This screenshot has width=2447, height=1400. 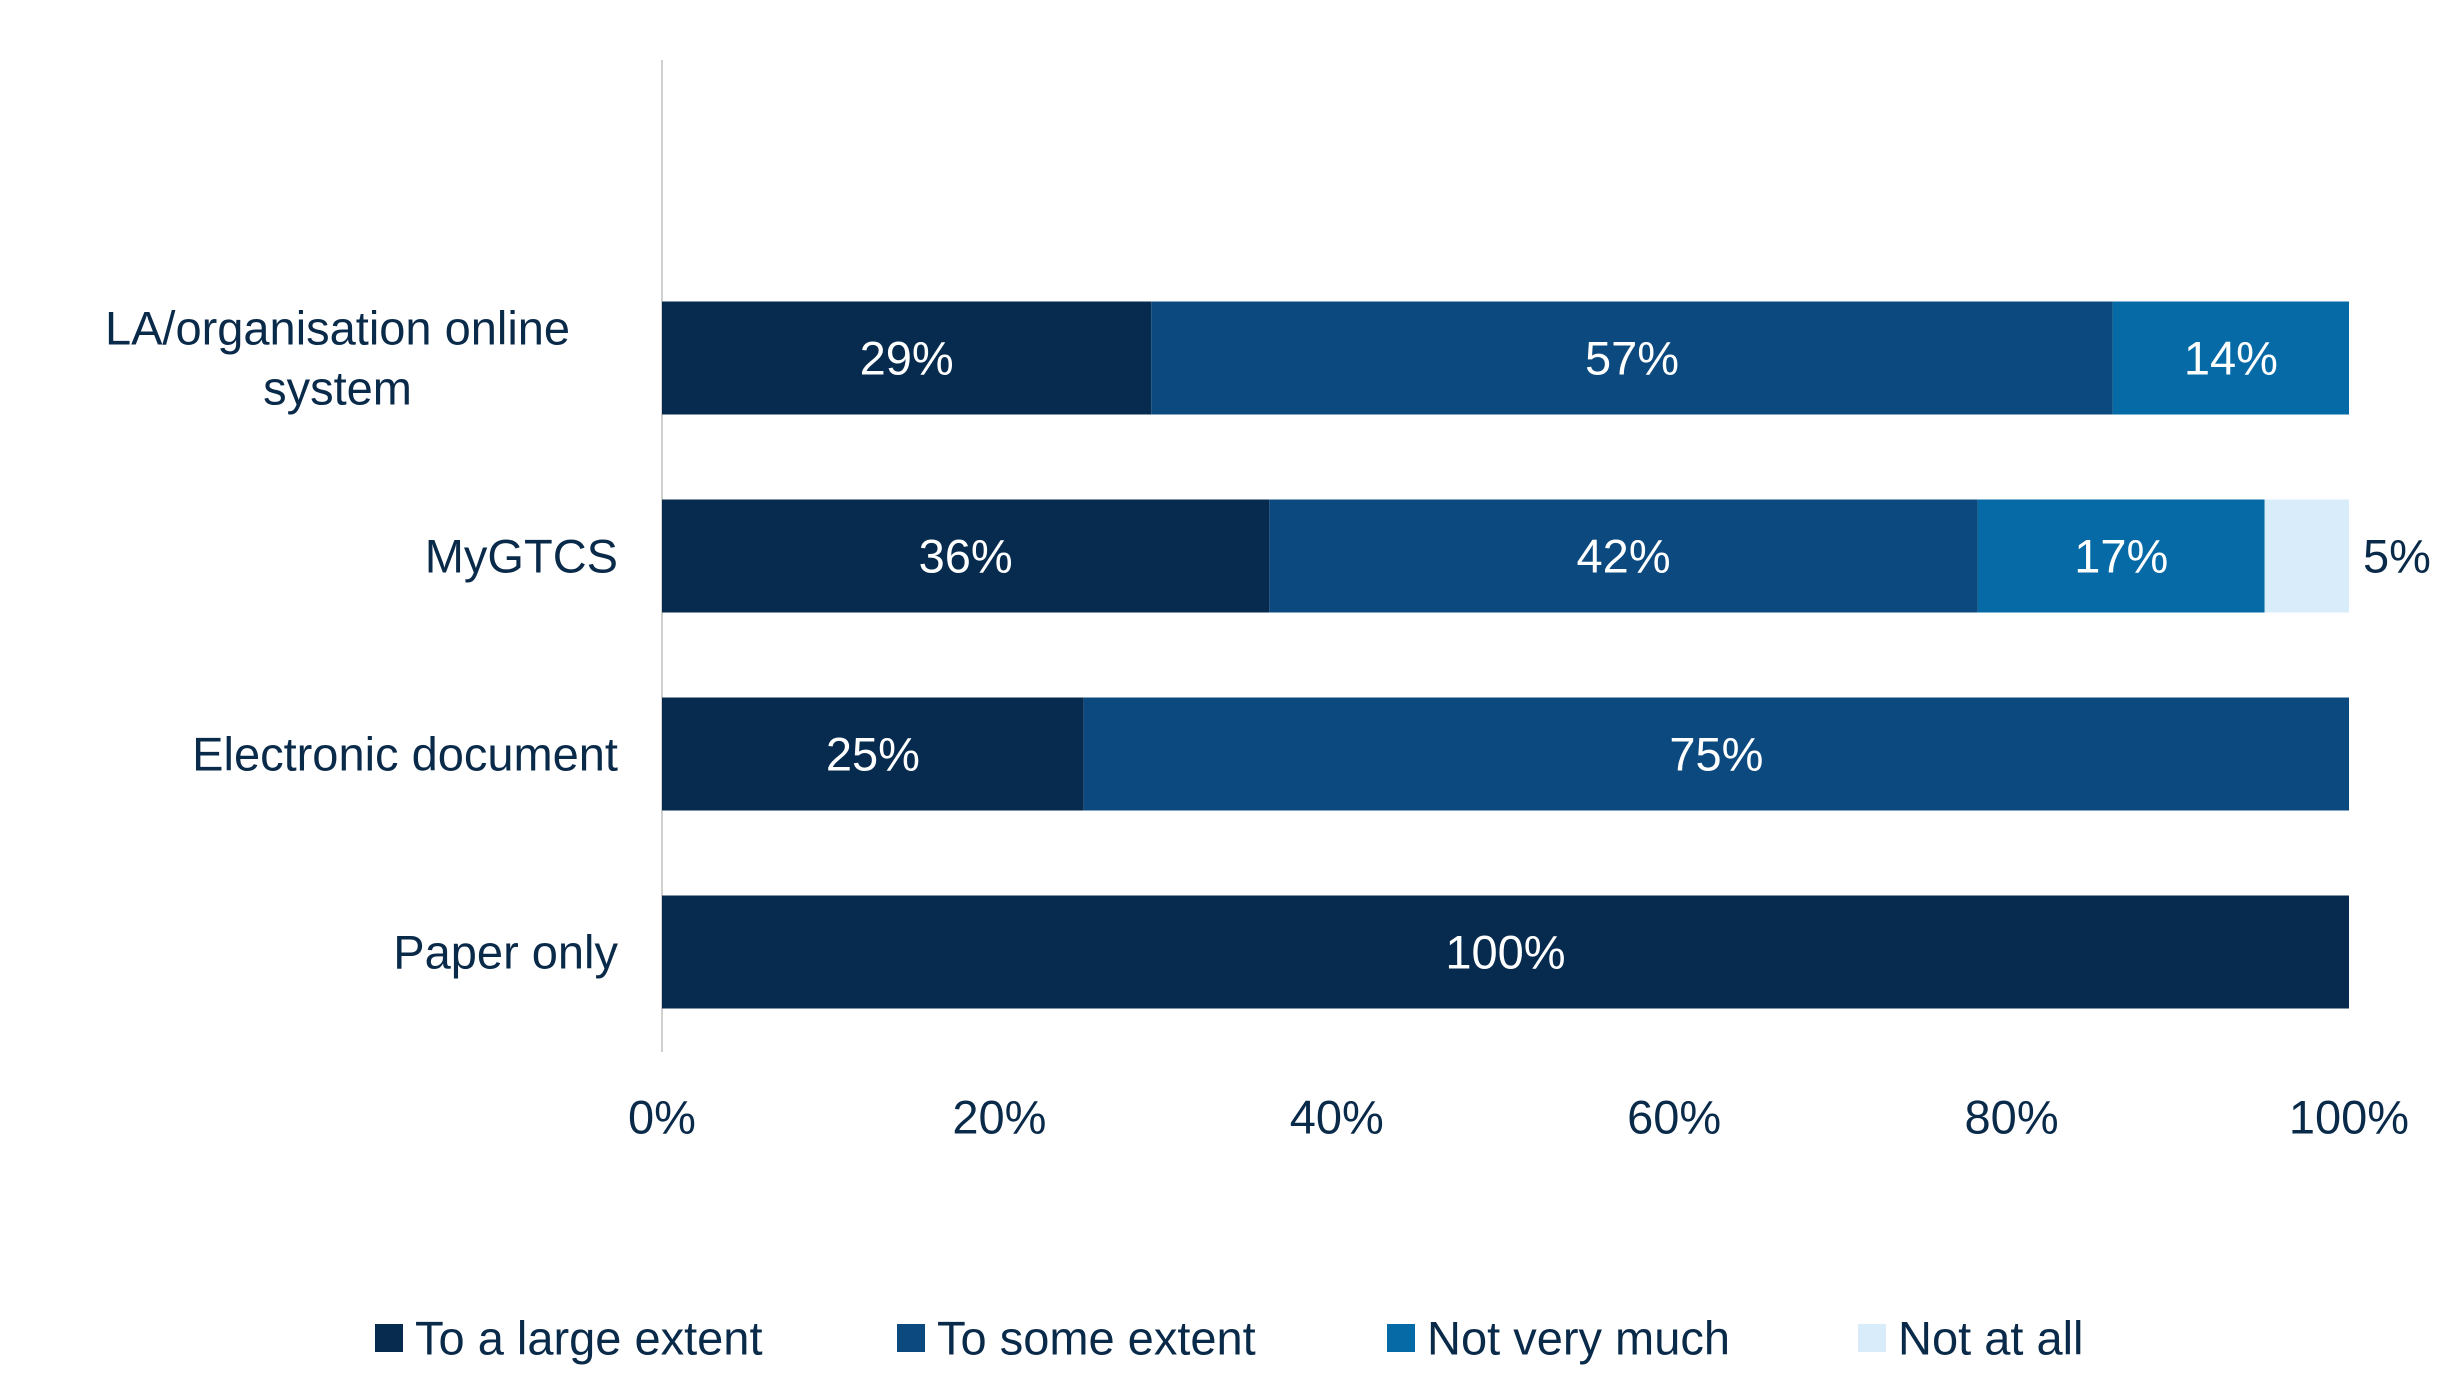 I want to click on legend-item: Not very much, so click(x=1558, y=1338).